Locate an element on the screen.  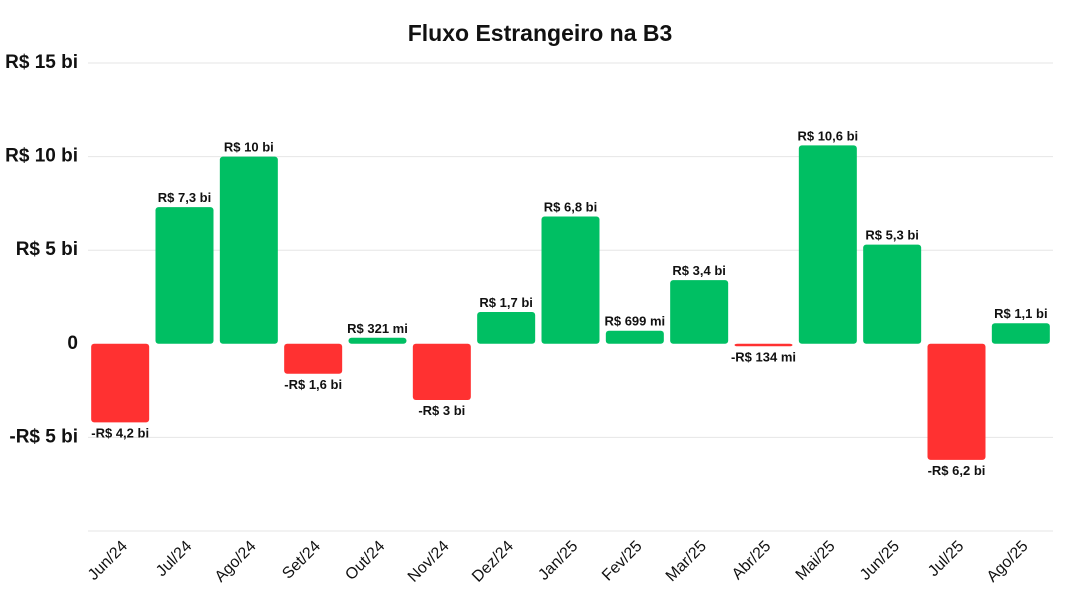
x-tick-label: Jan/25 is located at coordinates (558, 561).